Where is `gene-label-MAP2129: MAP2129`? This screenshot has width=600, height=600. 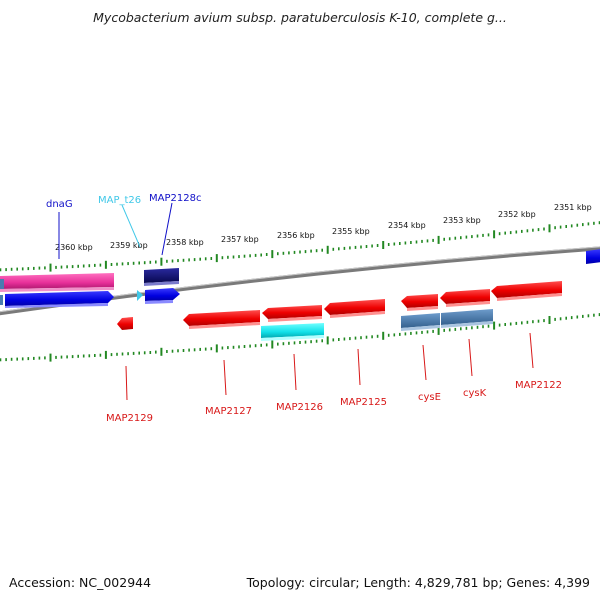 gene-label-MAP2129: MAP2129 is located at coordinates (129, 418).